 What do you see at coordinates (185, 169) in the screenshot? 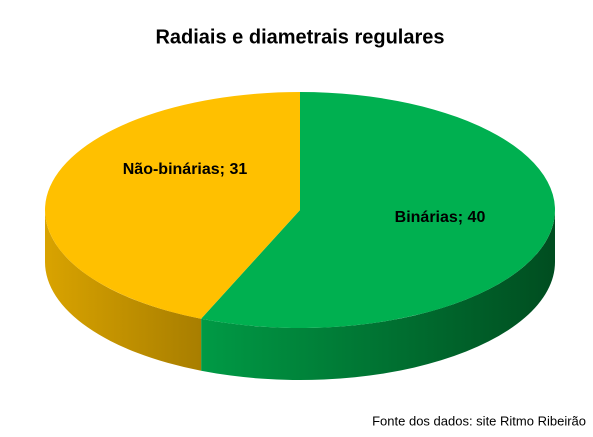
I see `data-label: Não-binárias; 31` at bounding box center [185, 169].